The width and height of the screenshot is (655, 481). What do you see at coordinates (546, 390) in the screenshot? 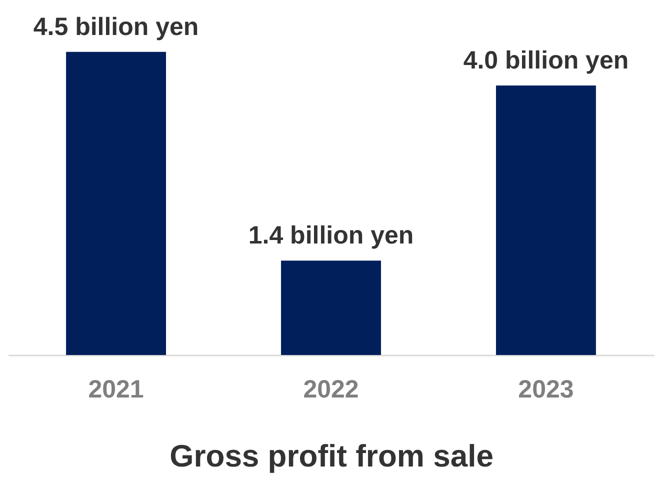
I see `x-tick-label: 2023` at bounding box center [546, 390].